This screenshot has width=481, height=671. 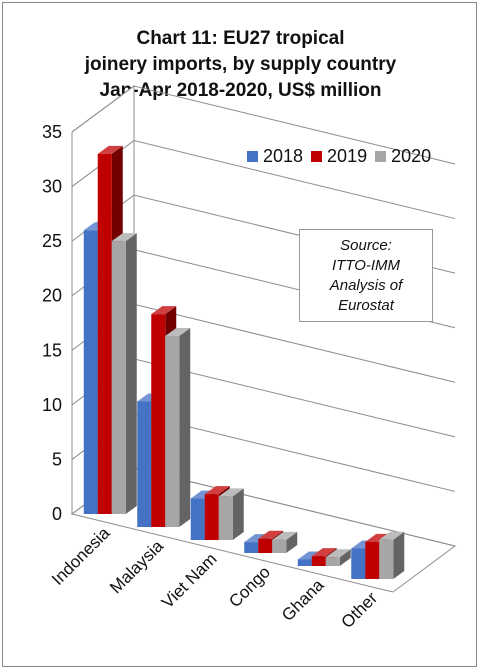 I want to click on source-line-1: Source:, so click(x=366, y=245).